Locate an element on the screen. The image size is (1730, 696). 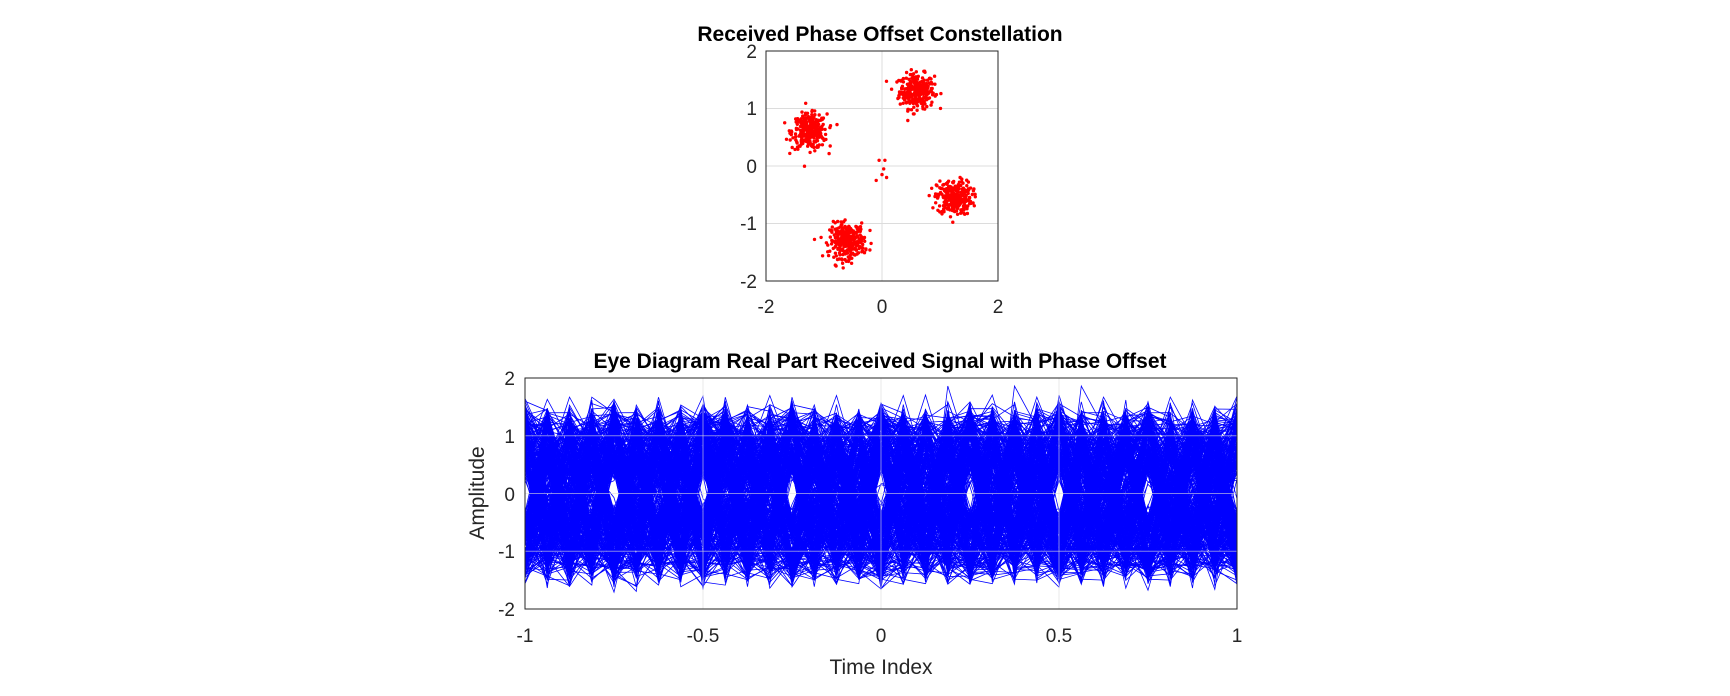
eye-xtick-label: 0.5 is located at coordinates (1059, 636).